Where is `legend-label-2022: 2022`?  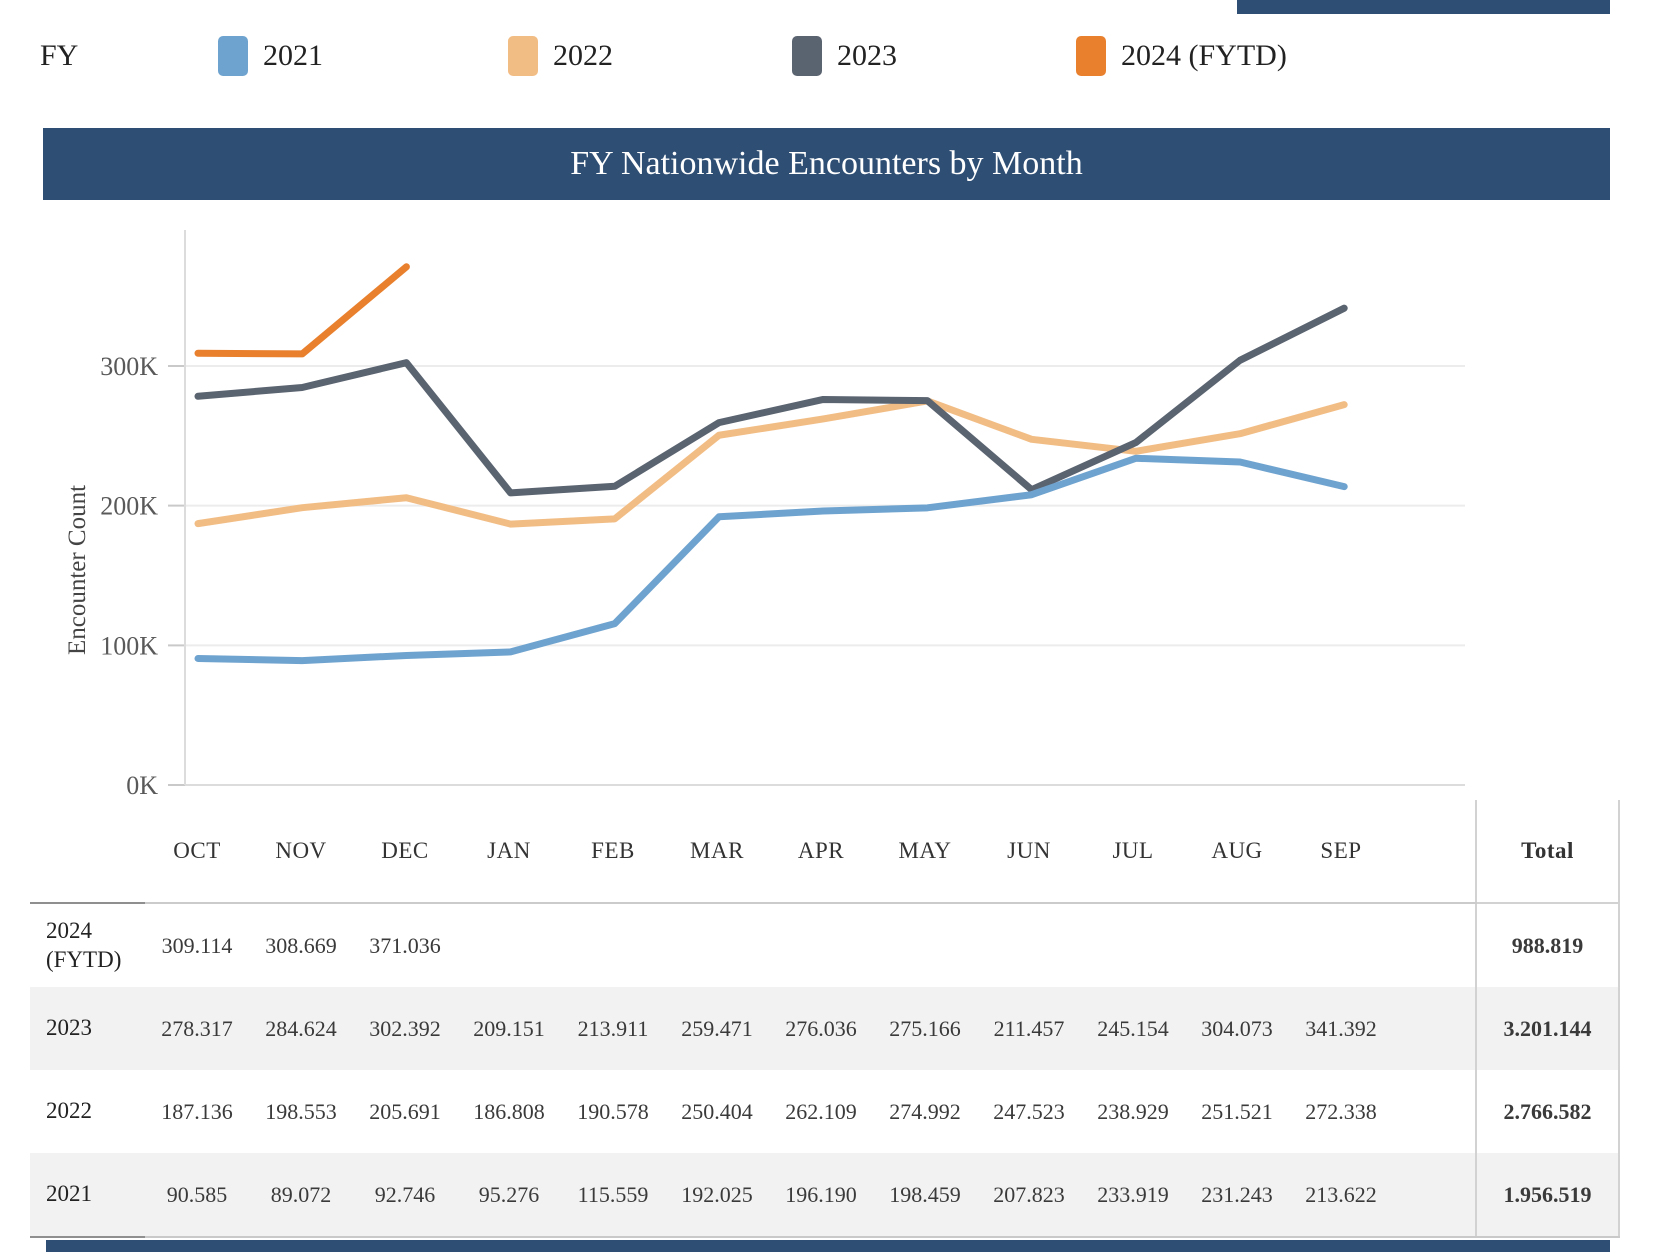 legend-label-2022: 2022 is located at coordinates (583, 55).